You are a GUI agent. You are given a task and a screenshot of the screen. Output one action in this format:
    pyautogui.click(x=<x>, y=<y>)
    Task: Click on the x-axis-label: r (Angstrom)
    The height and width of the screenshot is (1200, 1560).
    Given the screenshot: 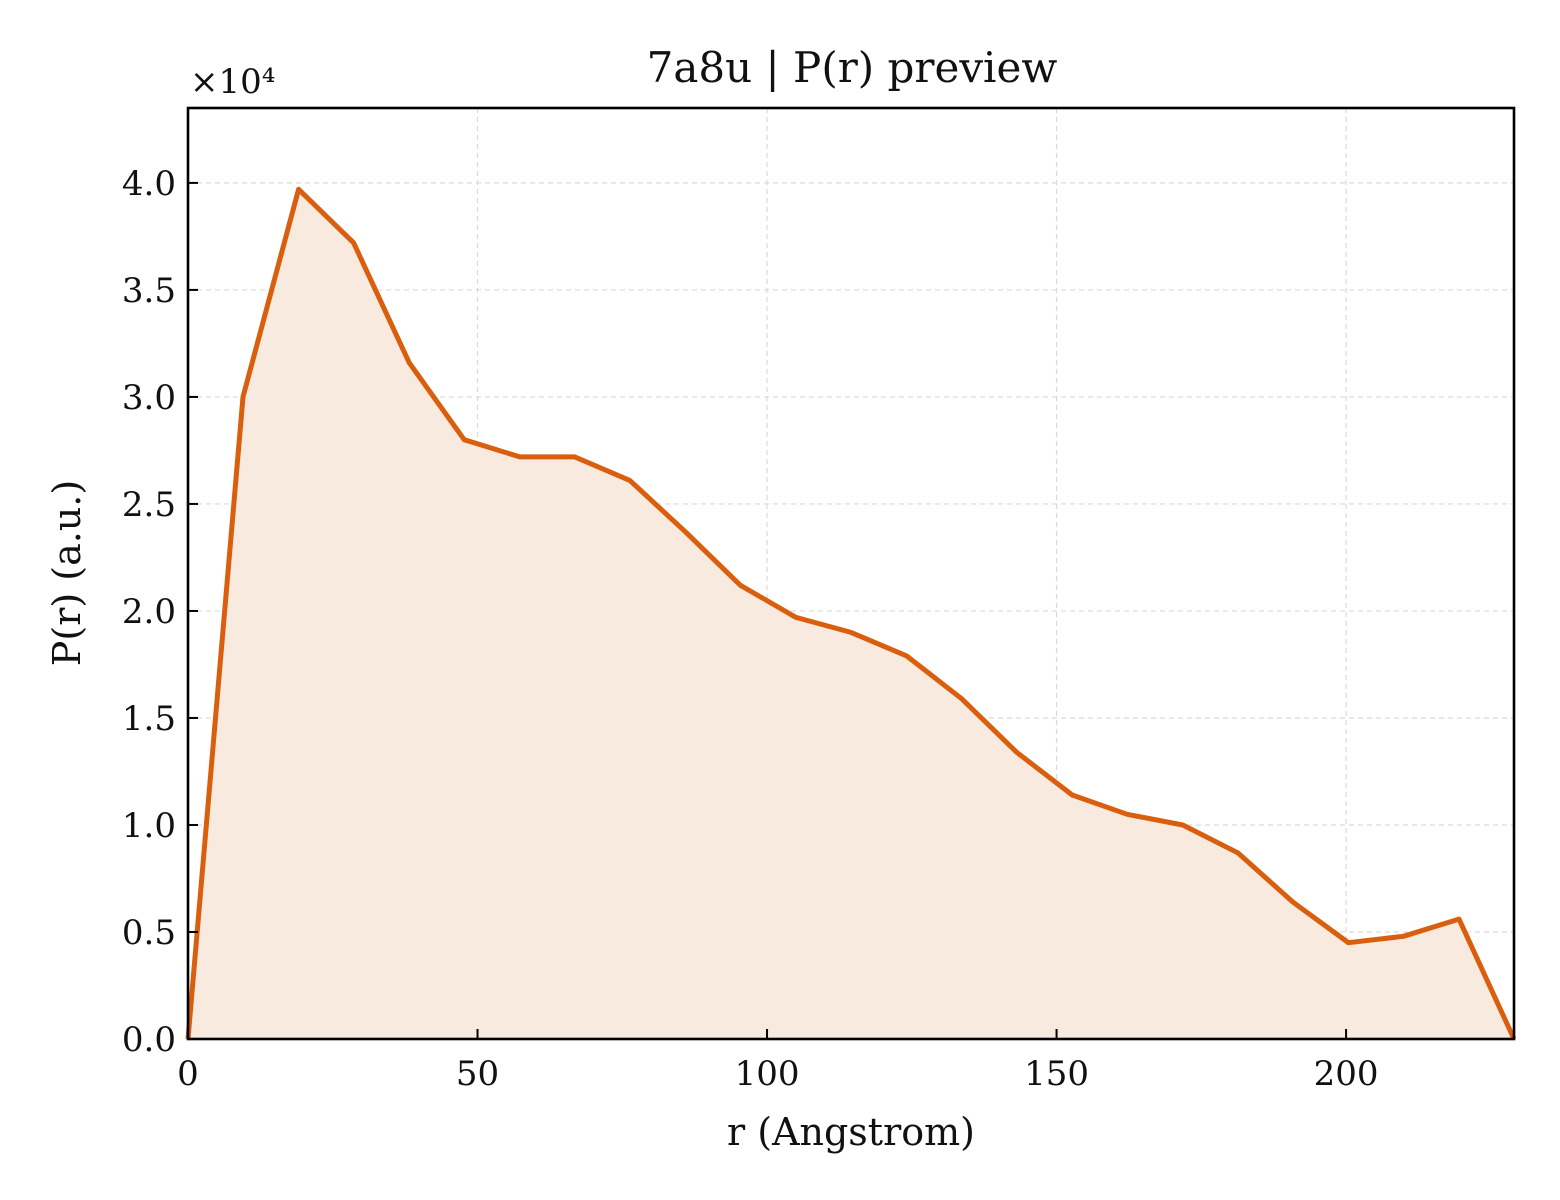 What is the action you would take?
    pyautogui.click(x=851, y=1132)
    